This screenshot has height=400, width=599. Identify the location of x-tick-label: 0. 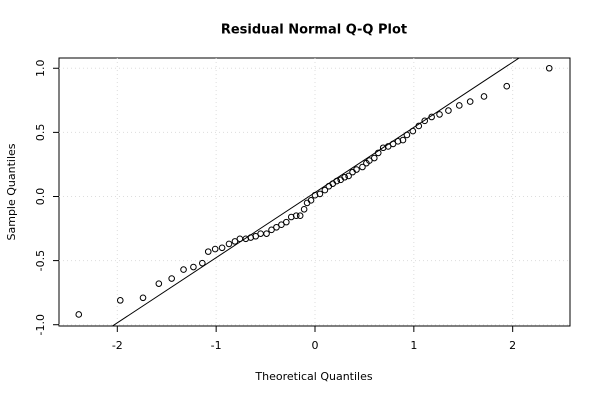
(314, 345).